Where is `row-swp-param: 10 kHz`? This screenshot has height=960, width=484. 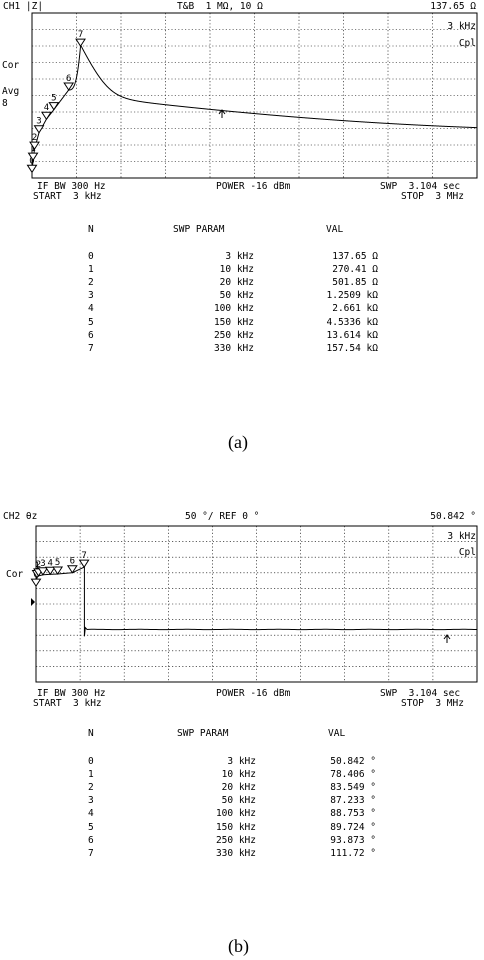
row-swp-param: 10 kHz is located at coordinates (238, 775).